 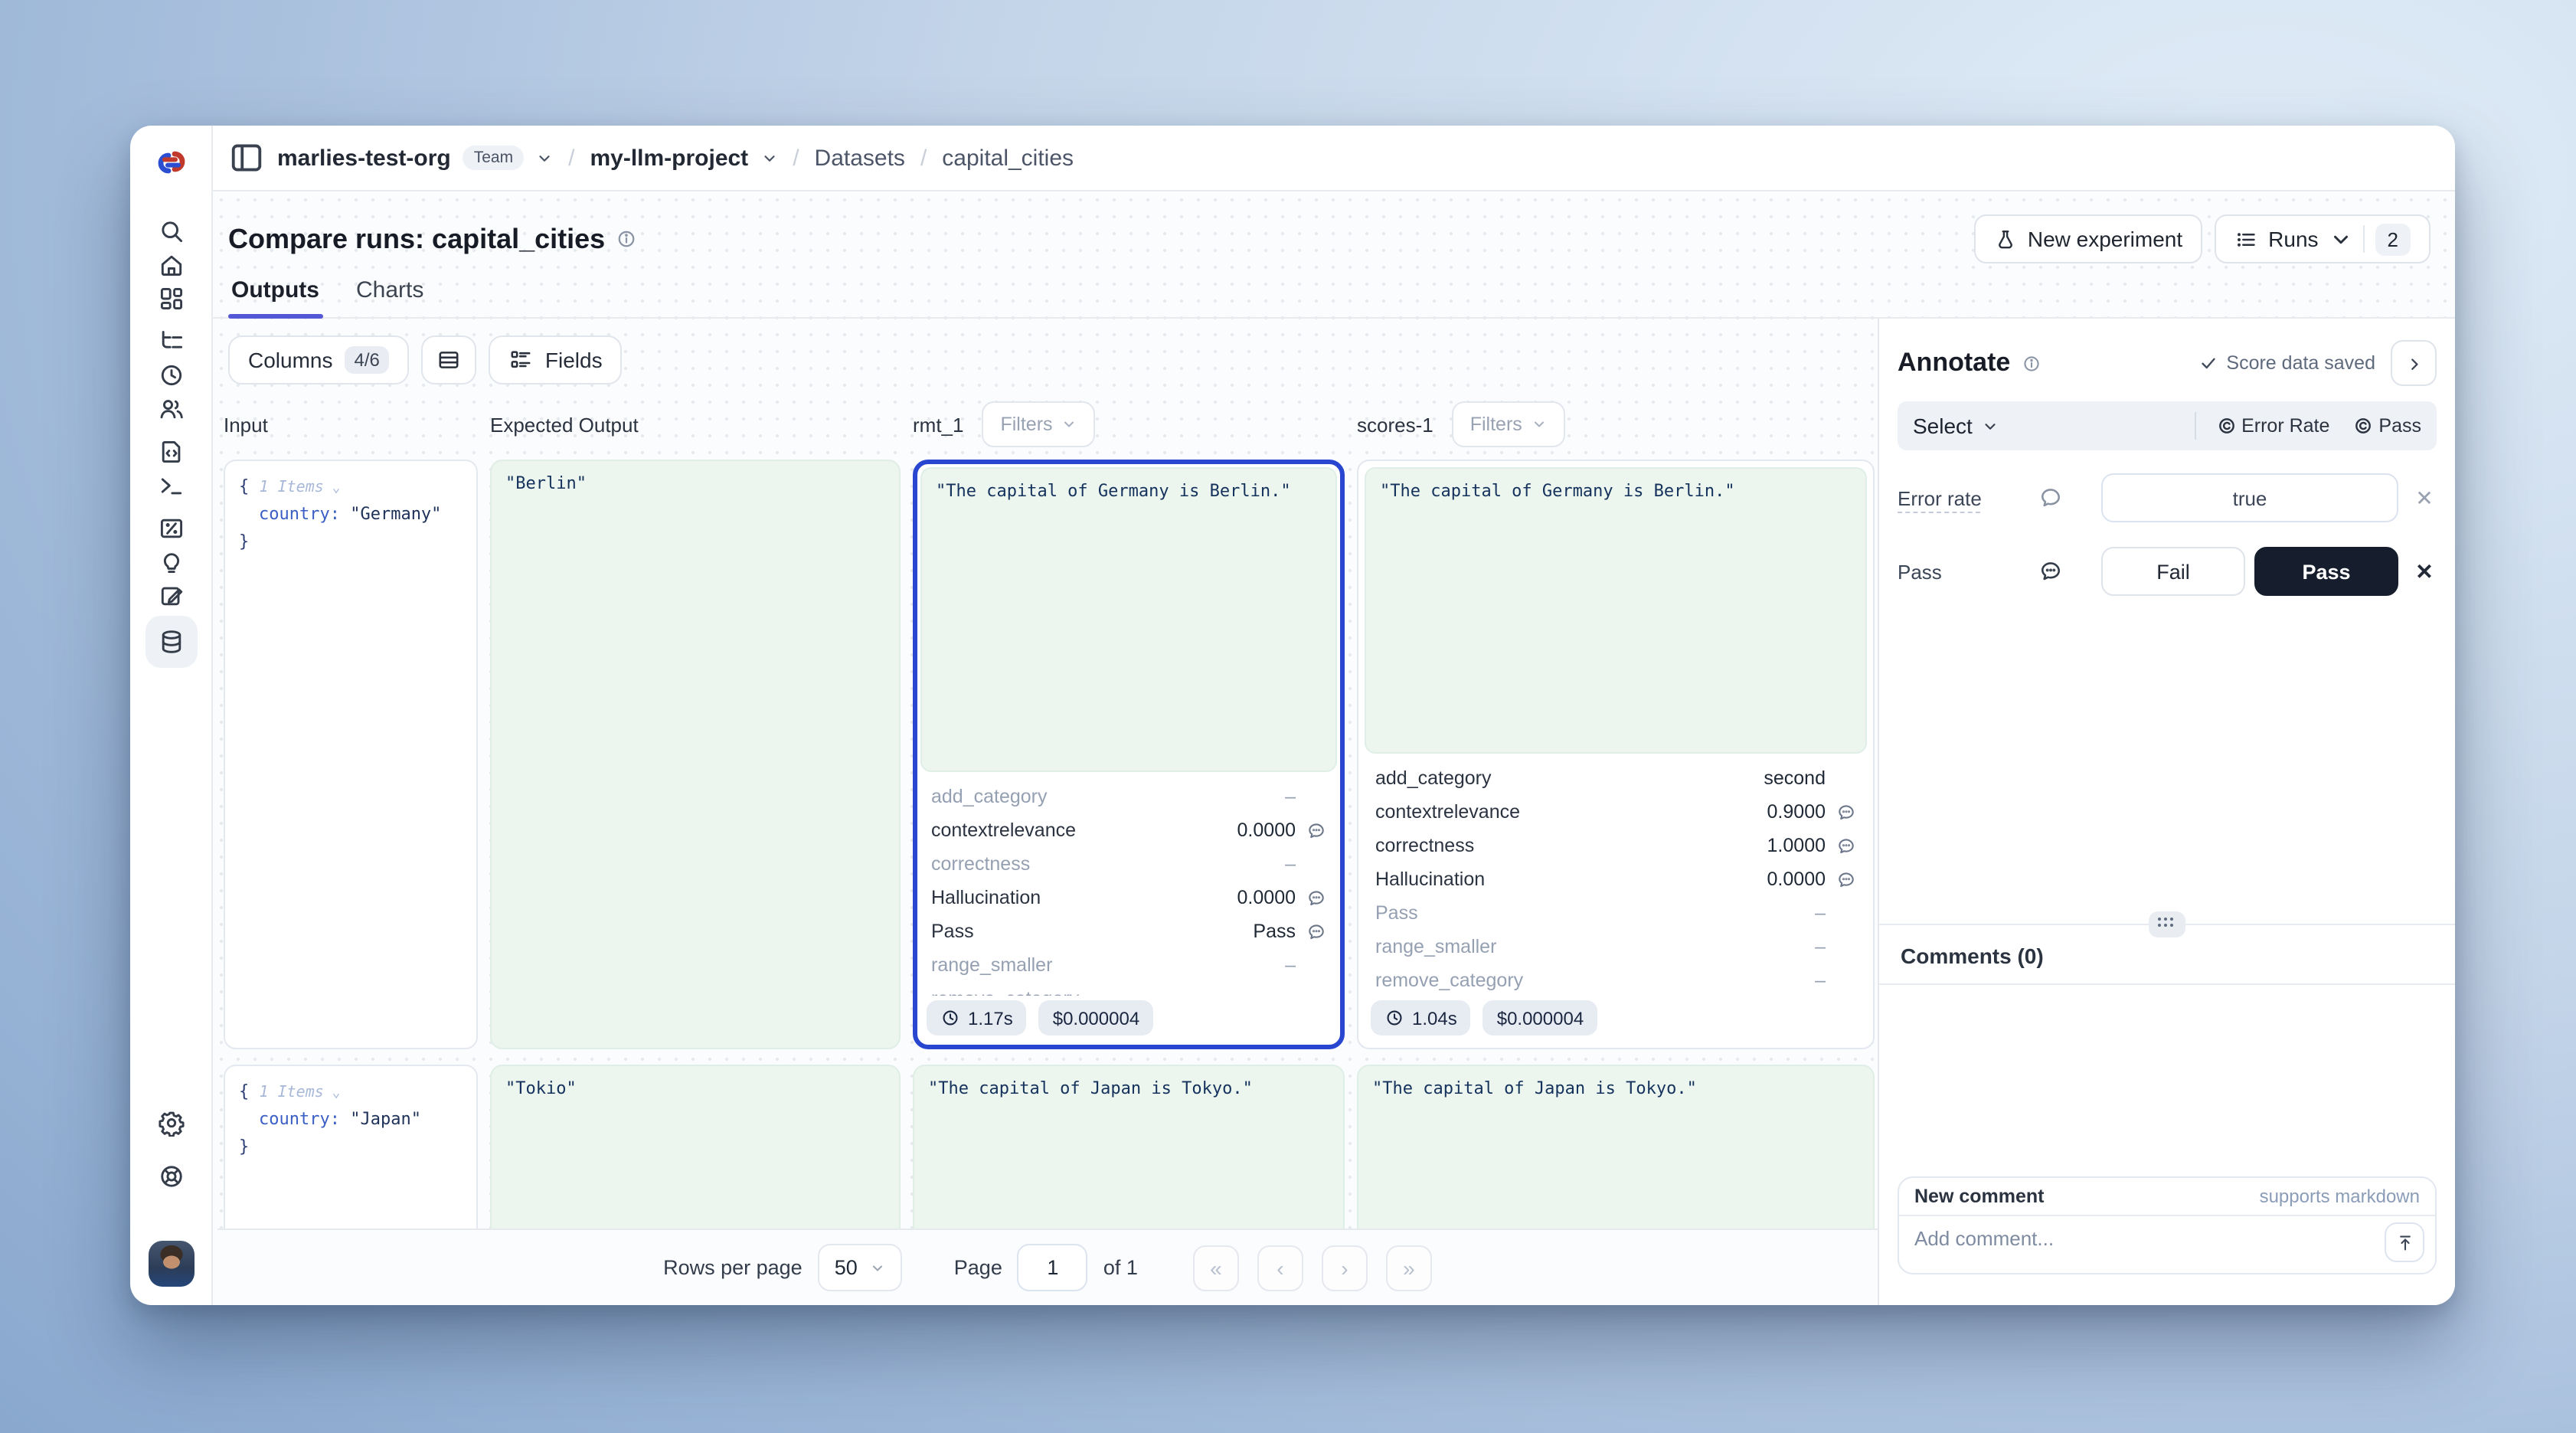 What do you see at coordinates (1943, 426) in the screenshot?
I see `select-dropdown: Select` at bounding box center [1943, 426].